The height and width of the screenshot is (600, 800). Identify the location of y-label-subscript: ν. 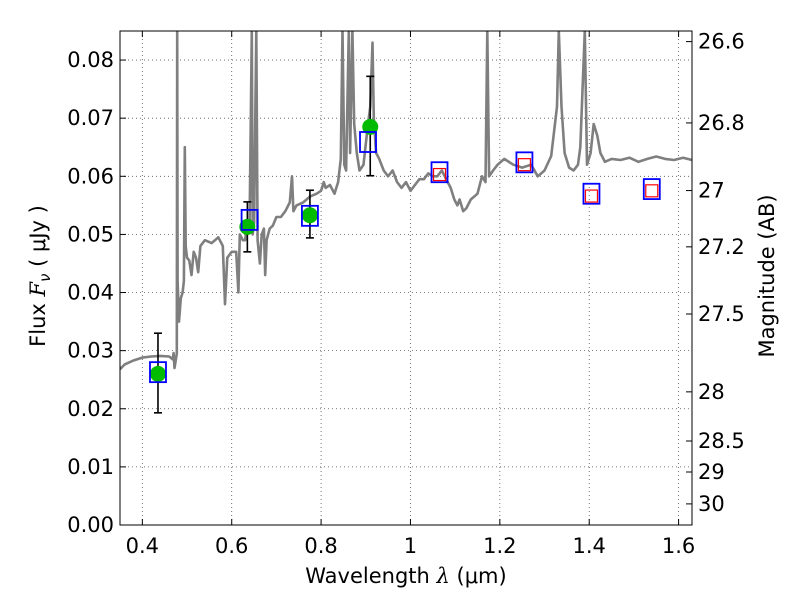
(45, 278).